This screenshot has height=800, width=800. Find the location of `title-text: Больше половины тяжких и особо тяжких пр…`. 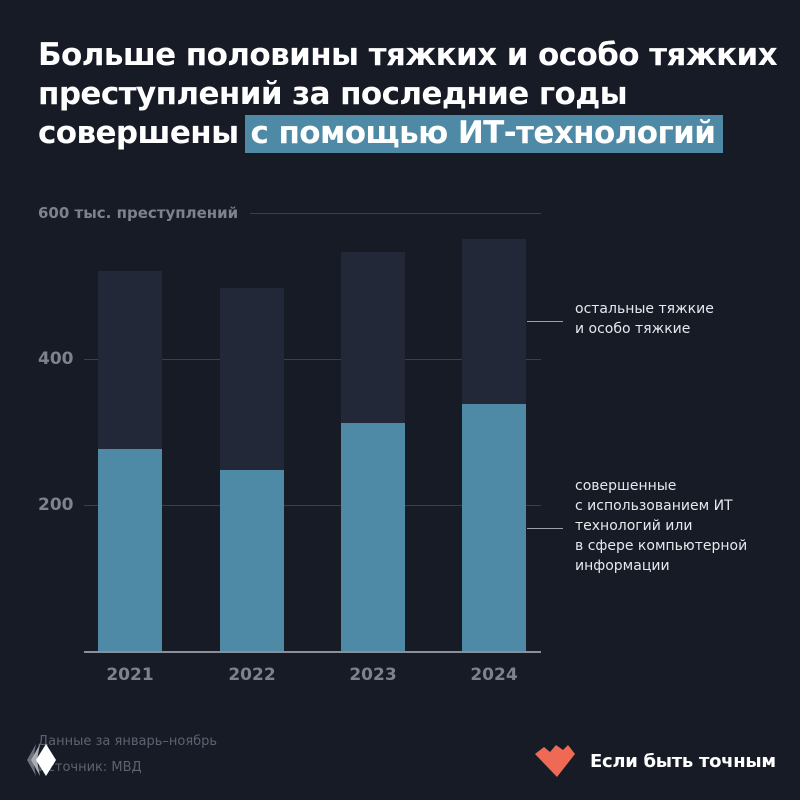

title-text: Больше половины тяжких и особо тяжких пр… is located at coordinates (408, 94).